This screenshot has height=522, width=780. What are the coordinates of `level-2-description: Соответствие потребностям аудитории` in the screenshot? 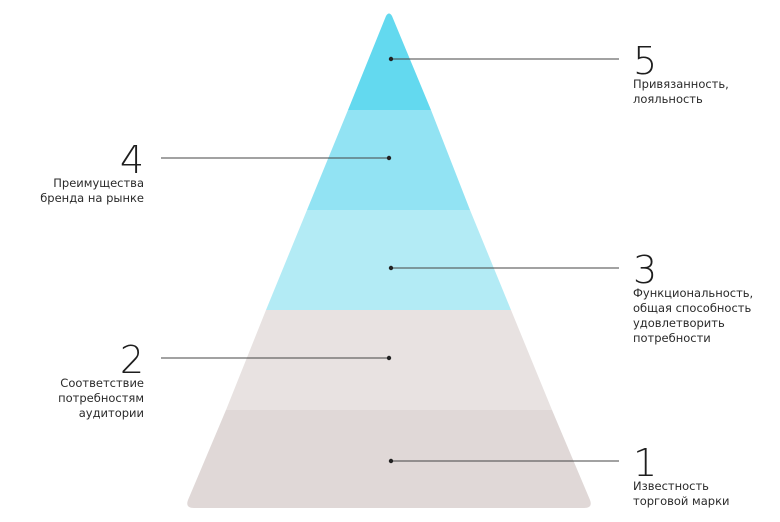 It's located at (101, 398).